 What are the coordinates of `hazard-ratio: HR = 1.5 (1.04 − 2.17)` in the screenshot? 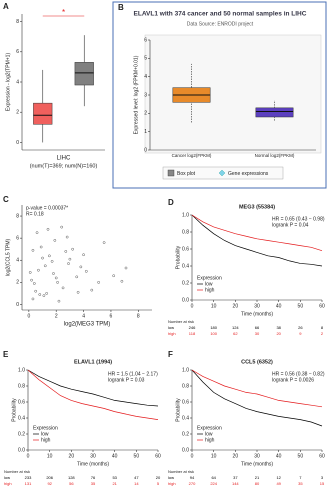 It's located at (133, 374).